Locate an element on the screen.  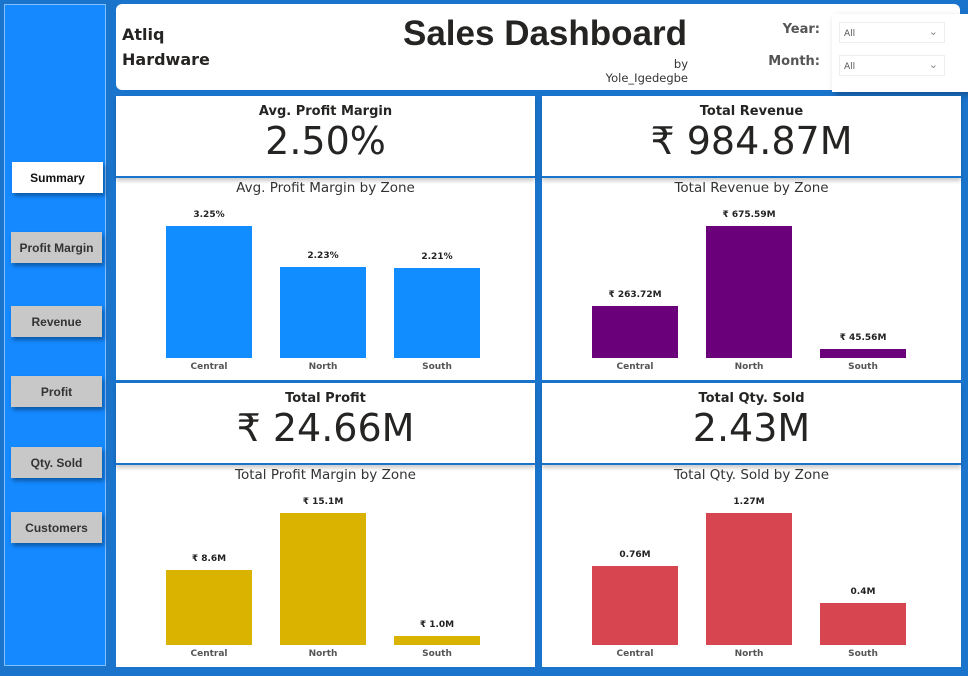
nav-summary: Summary is located at coordinates (57, 177).